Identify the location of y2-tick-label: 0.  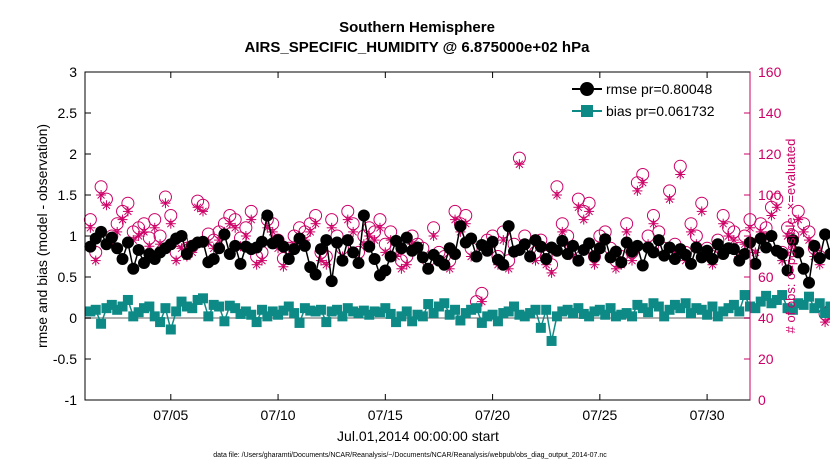
(762, 400).